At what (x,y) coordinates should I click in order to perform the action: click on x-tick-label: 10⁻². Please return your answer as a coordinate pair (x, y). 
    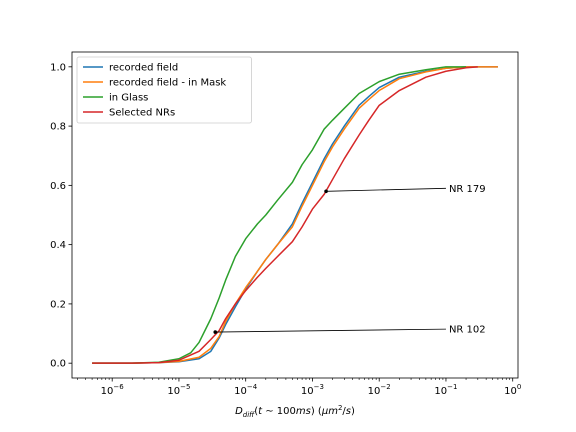
    Looking at the image, I should click on (379, 390).